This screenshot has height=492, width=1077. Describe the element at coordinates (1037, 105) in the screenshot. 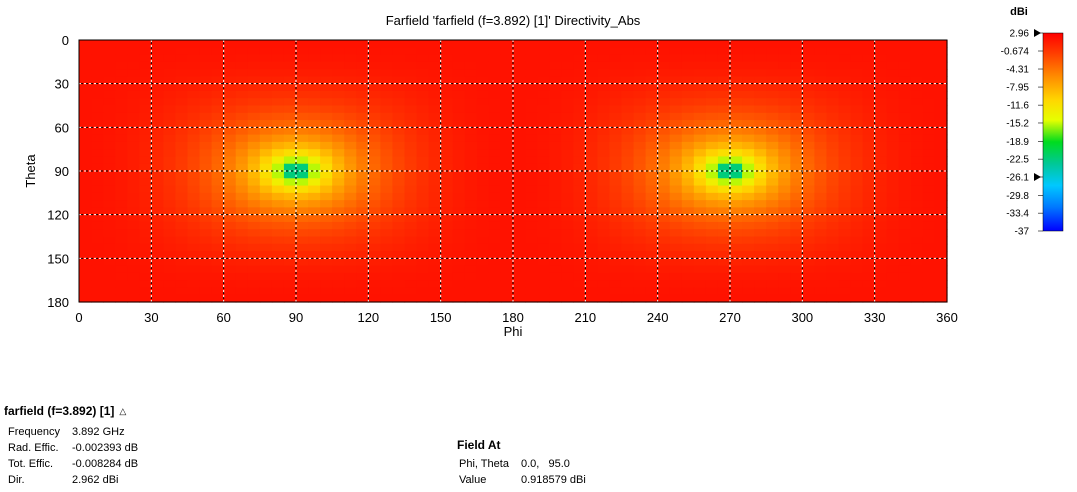

I see `colorbar-markers` at that location.